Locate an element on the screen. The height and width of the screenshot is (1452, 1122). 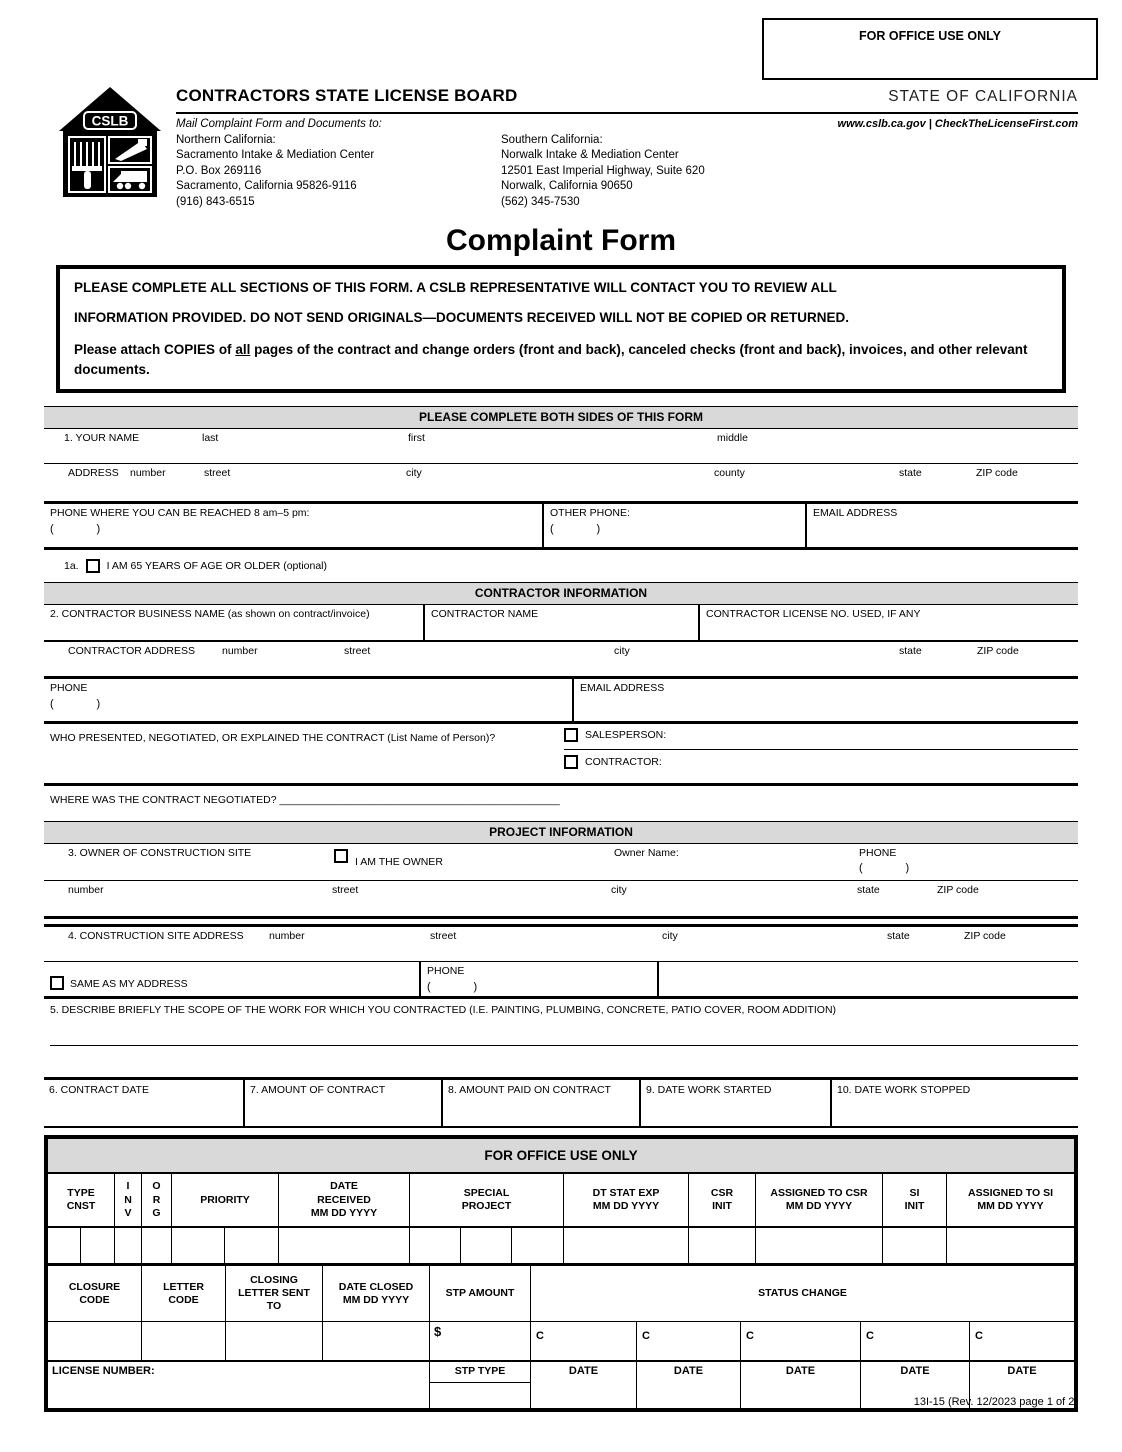
amount-of-contract-field: 7. AMOUNT OF CONTRACT is located at coordinates (344, 1104).